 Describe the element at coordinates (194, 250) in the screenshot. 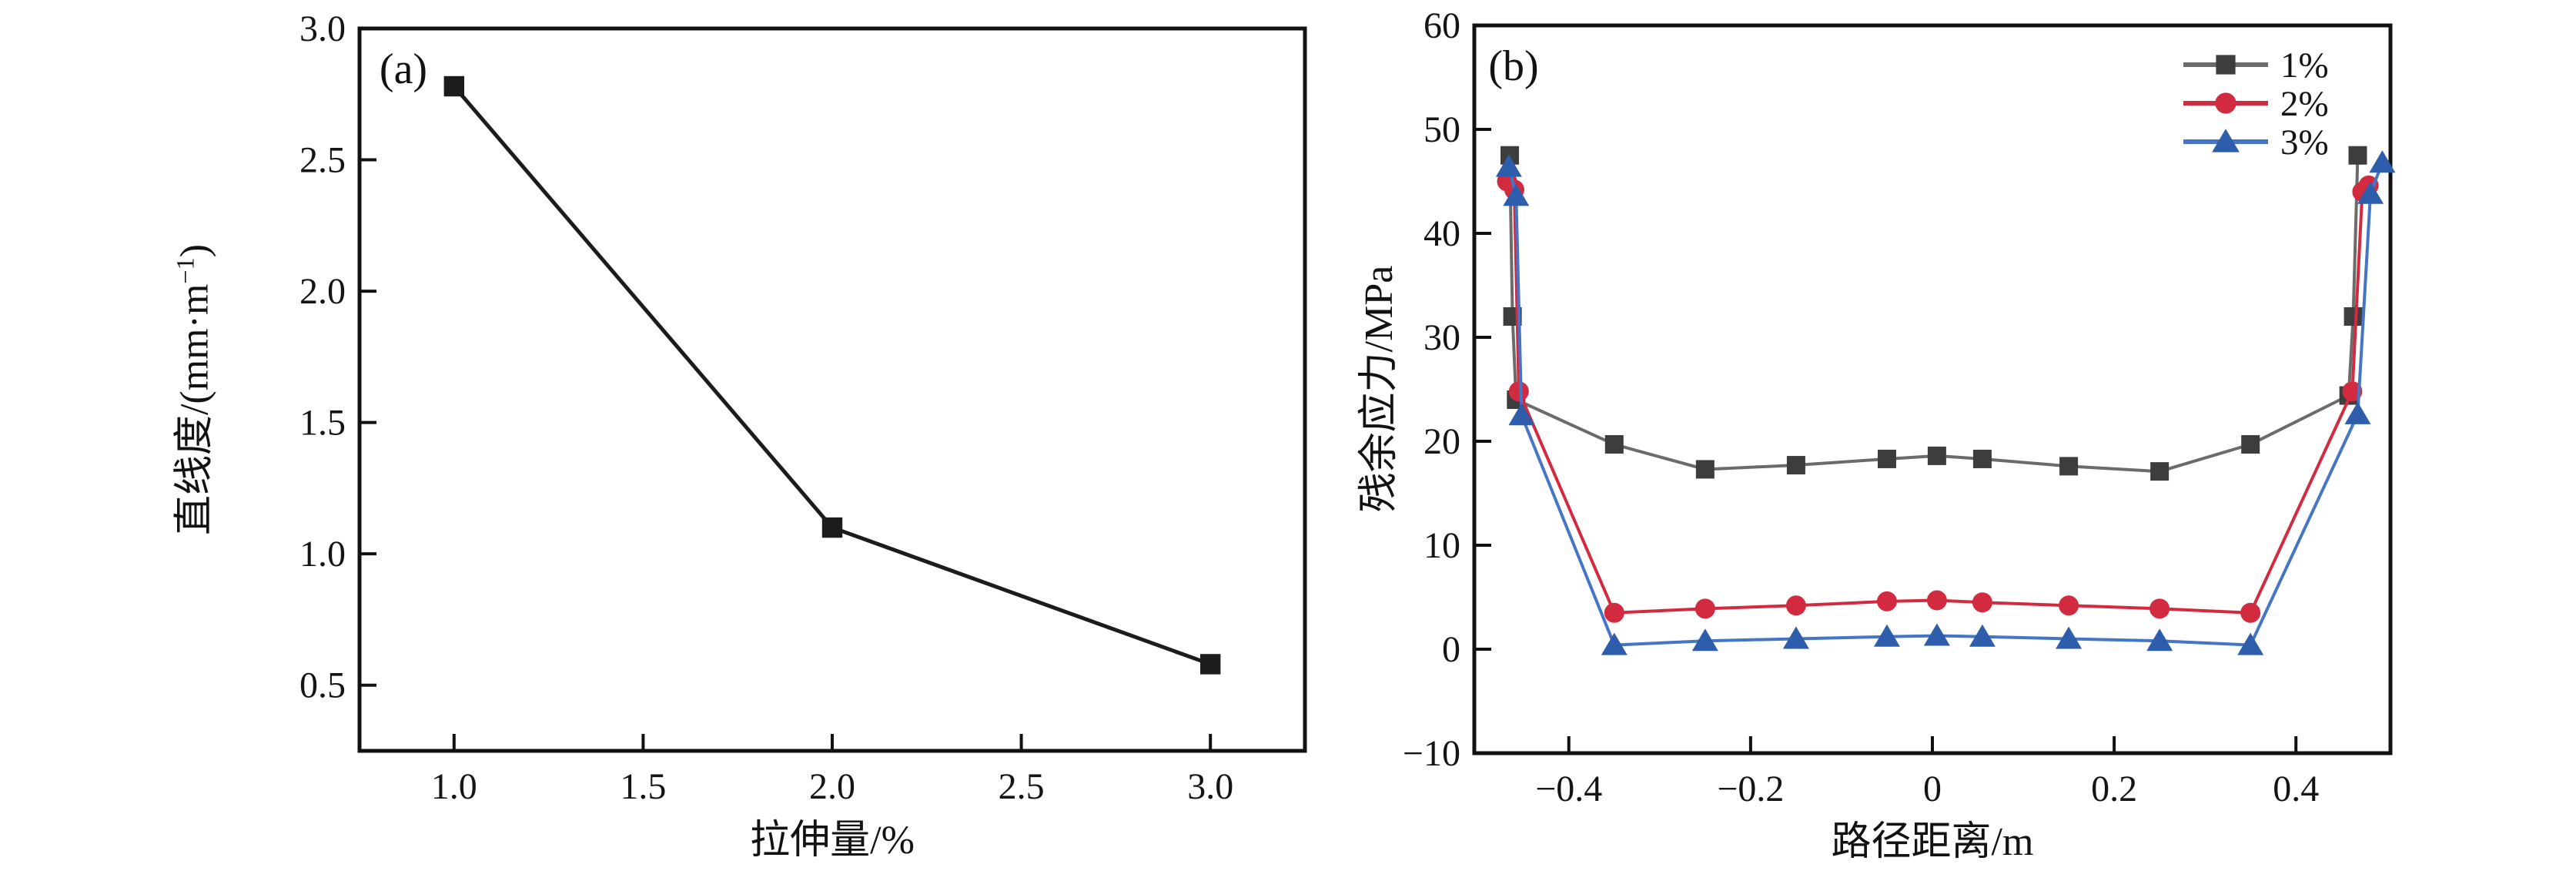

I see `chart-a-y-title-suffix: )` at that location.